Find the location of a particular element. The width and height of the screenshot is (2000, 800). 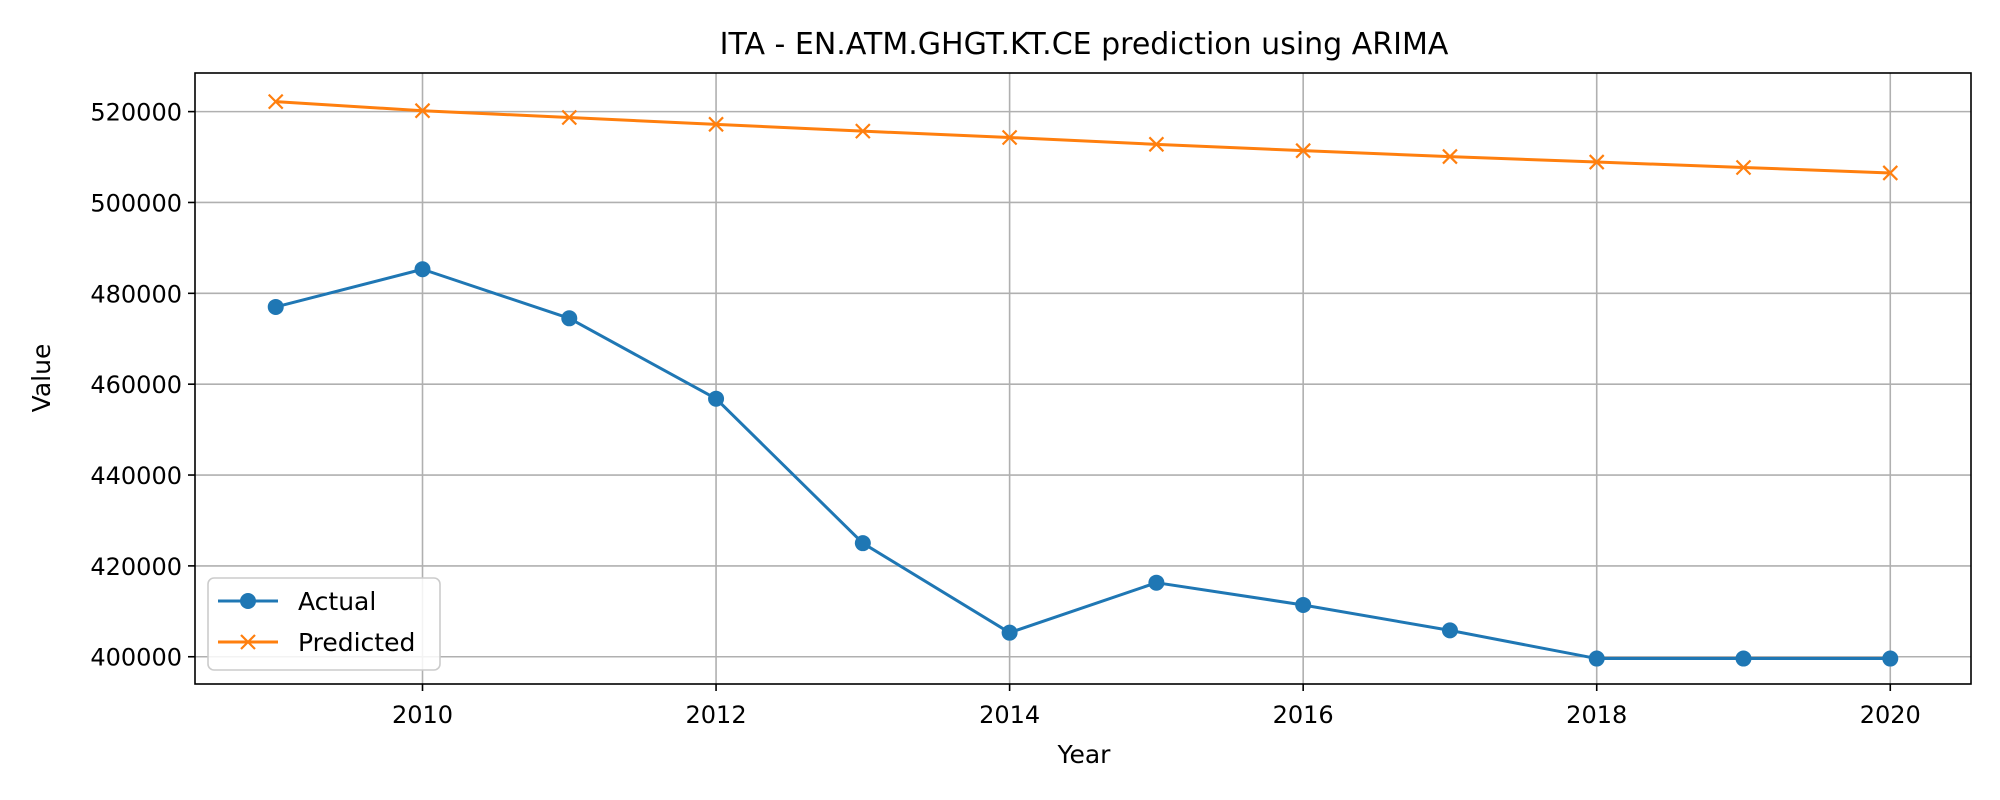

y-tick-label: 480000 is located at coordinates (136, 294).